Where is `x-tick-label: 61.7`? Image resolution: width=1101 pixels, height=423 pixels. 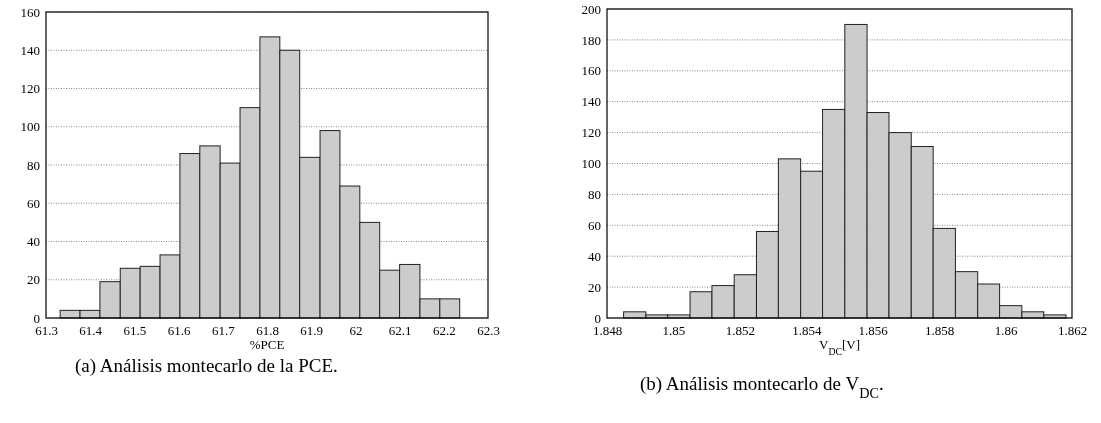
x-tick-label: 61.7 is located at coordinates (223, 331).